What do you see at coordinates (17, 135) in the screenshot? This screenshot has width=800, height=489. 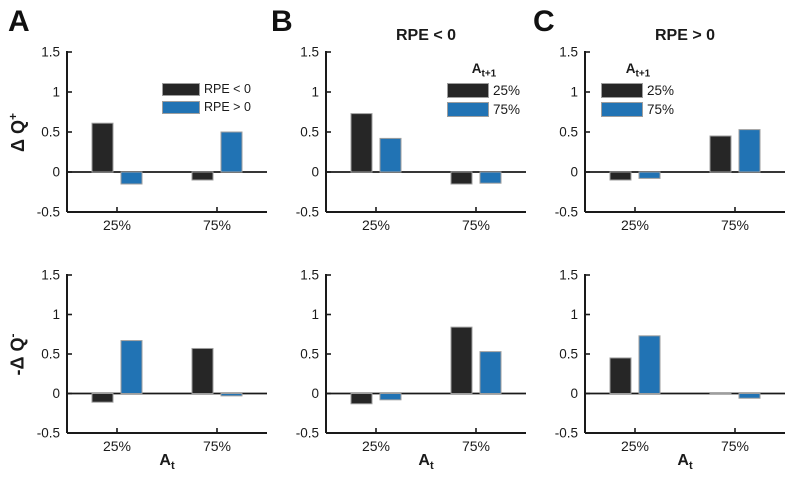 I see `y-label-top-base: Δ Q` at bounding box center [17, 135].